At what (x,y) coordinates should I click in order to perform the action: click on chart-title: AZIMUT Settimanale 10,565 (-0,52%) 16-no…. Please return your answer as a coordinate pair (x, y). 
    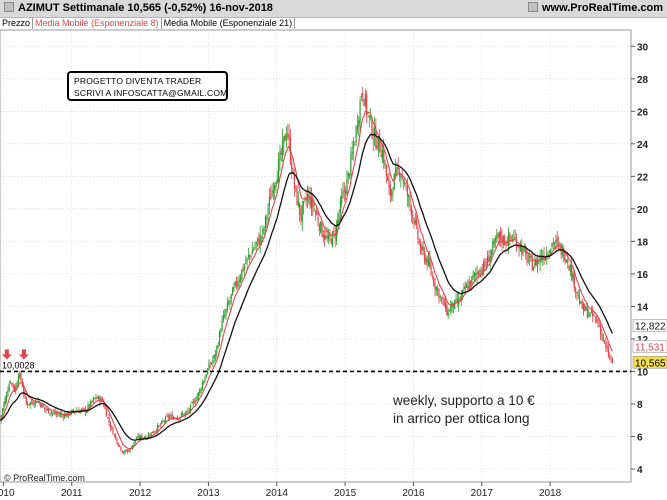
    Looking at the image, I should click on (138, 8).